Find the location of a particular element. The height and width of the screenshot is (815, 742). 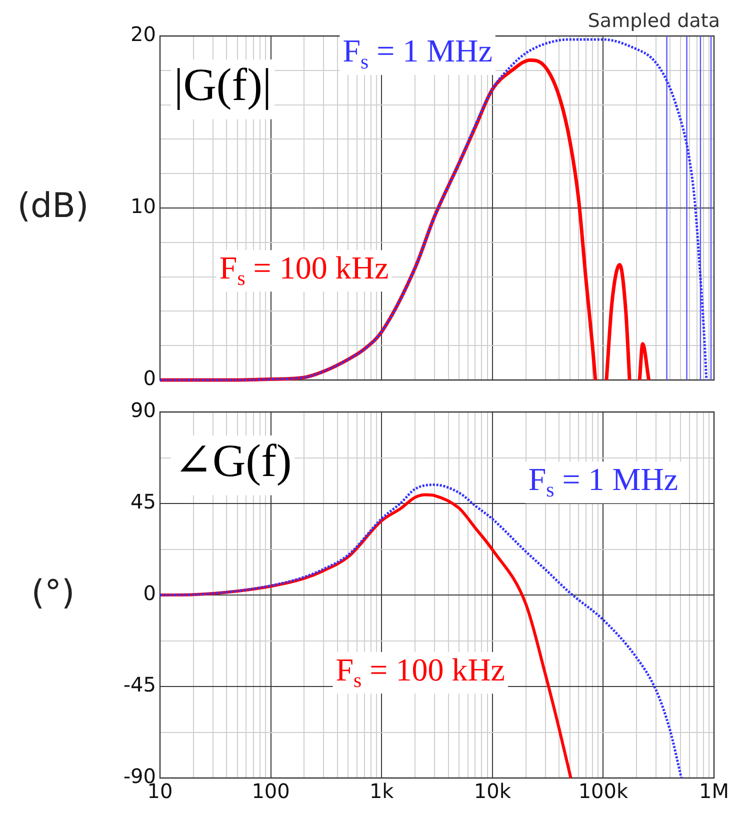

x-tick-label: 1M is located at coordinates (714, 791).